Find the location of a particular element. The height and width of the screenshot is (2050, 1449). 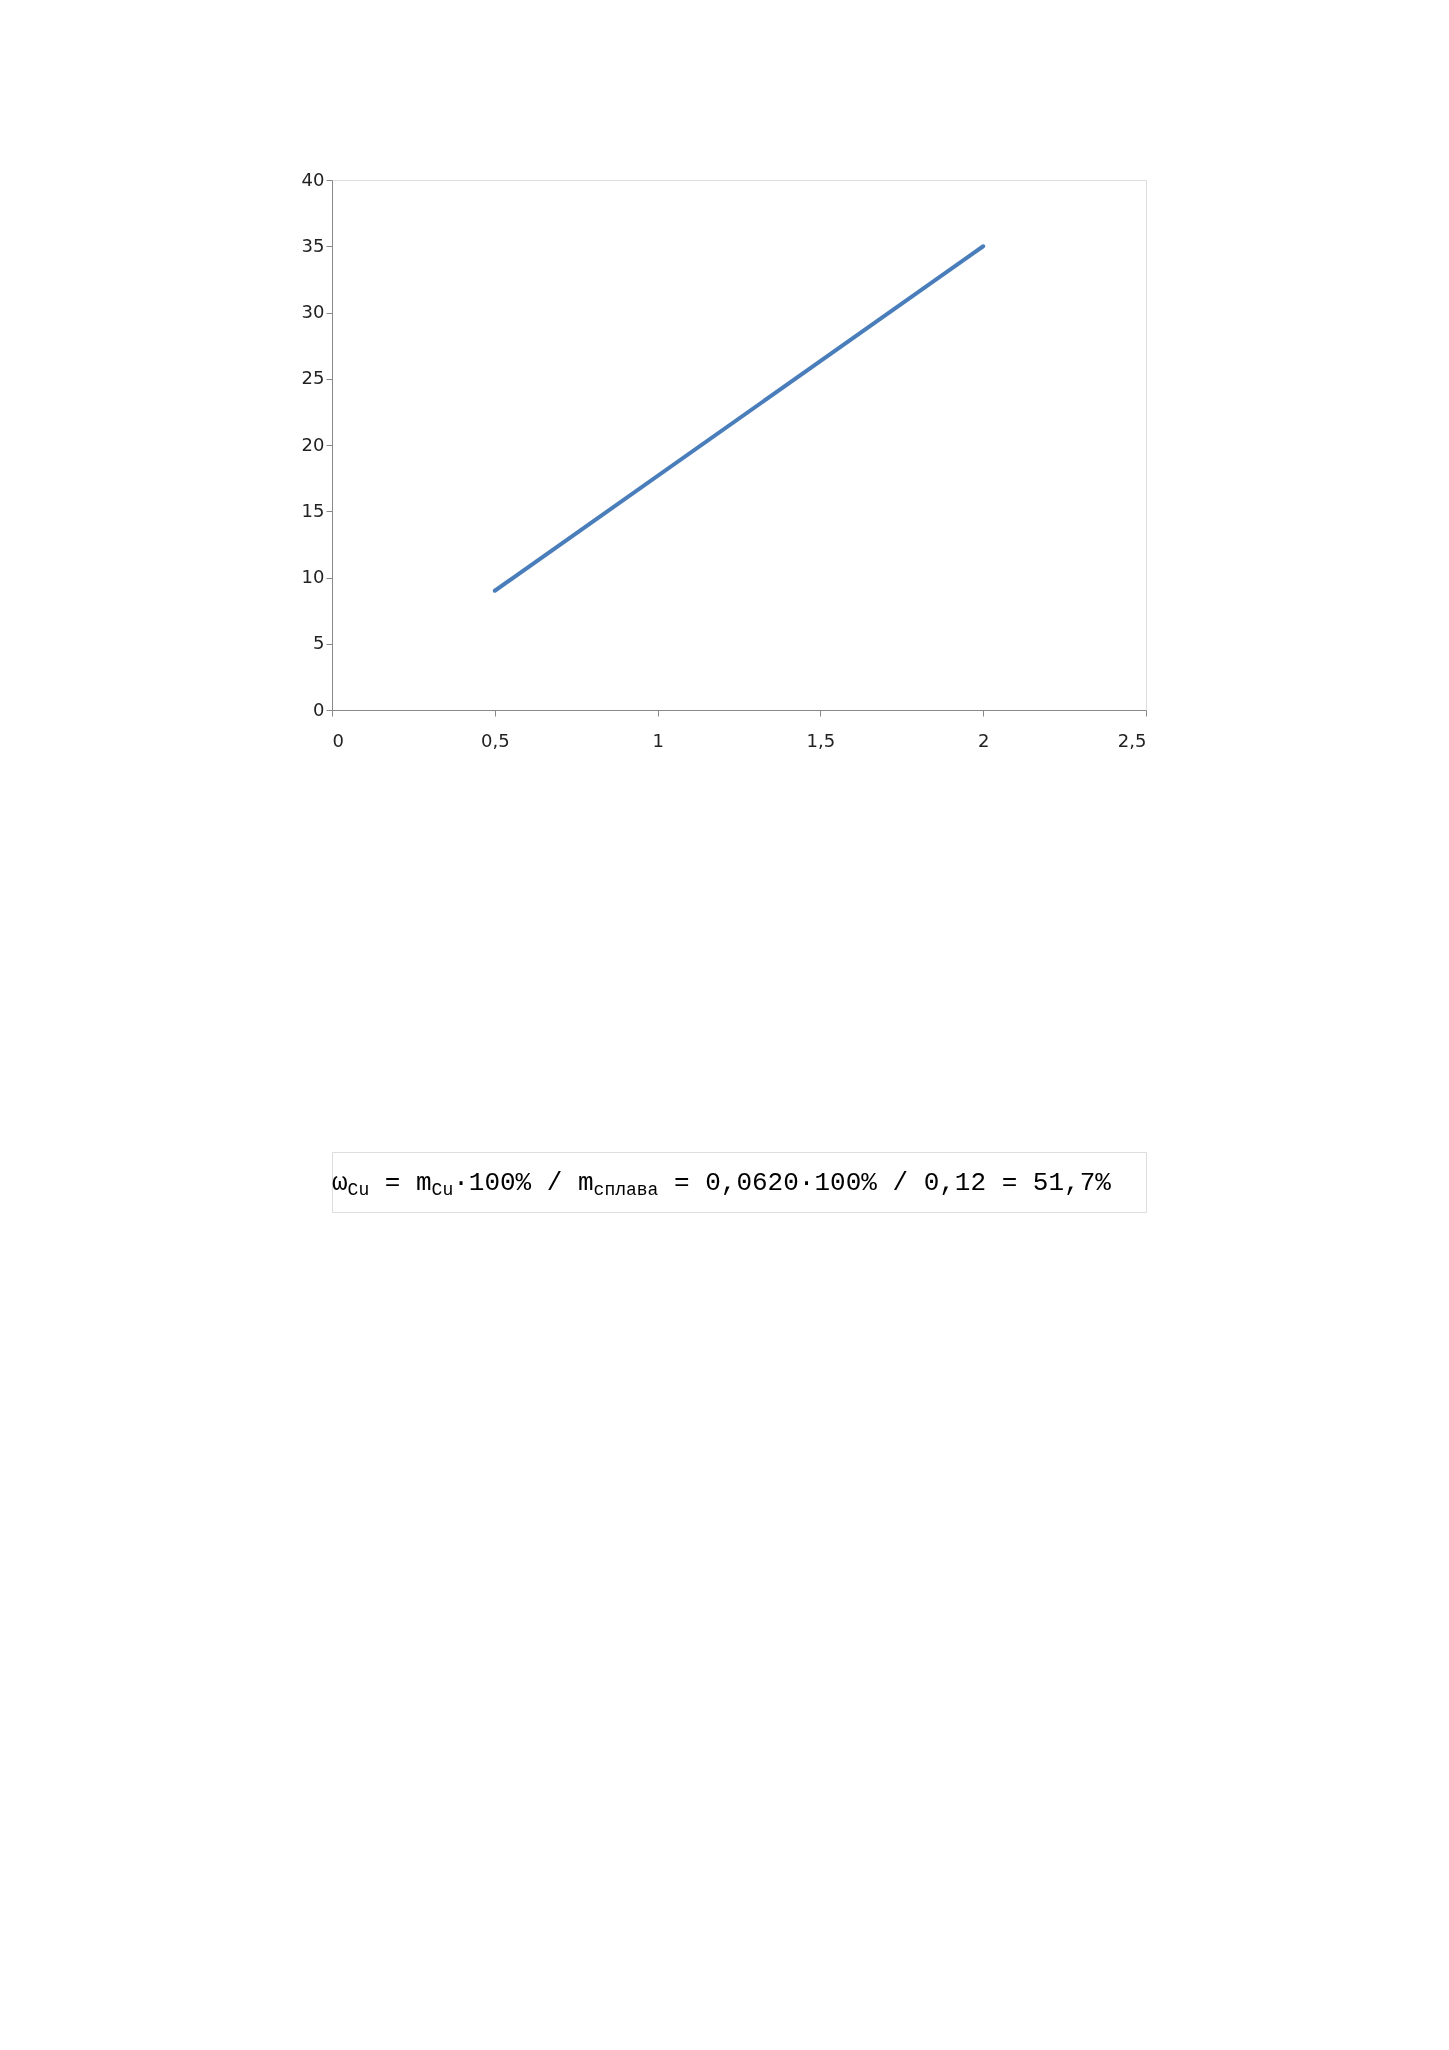

x-tick-label: 1 is located at coordinates (658, 740).